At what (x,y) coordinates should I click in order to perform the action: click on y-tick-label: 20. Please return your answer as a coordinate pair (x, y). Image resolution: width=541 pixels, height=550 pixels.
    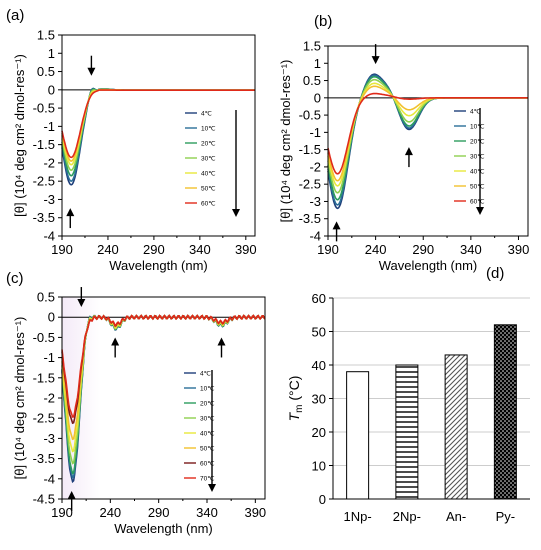
    Looking at the image, I should click on (319, 432).